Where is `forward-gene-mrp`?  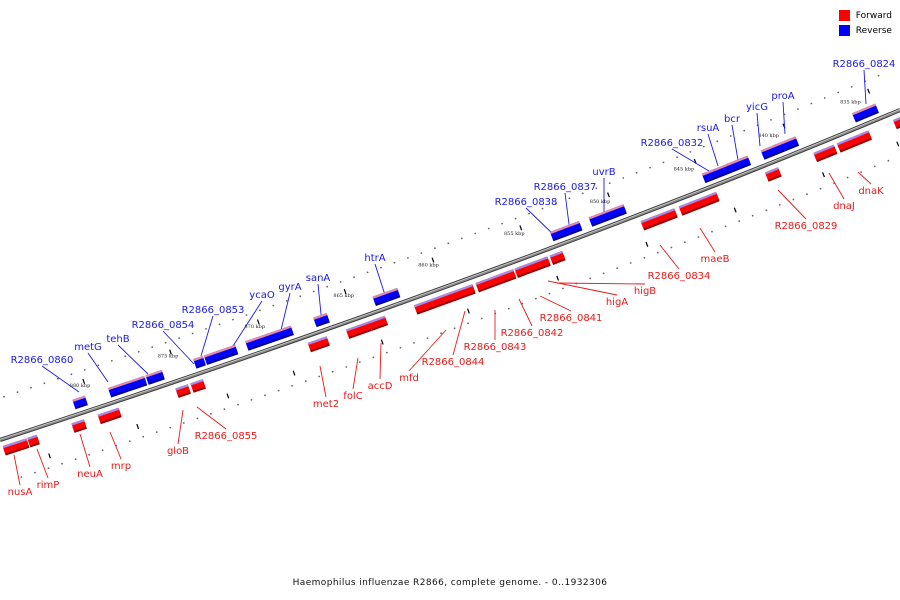
forward-gene-mrp is located at coordinates (773, 174).